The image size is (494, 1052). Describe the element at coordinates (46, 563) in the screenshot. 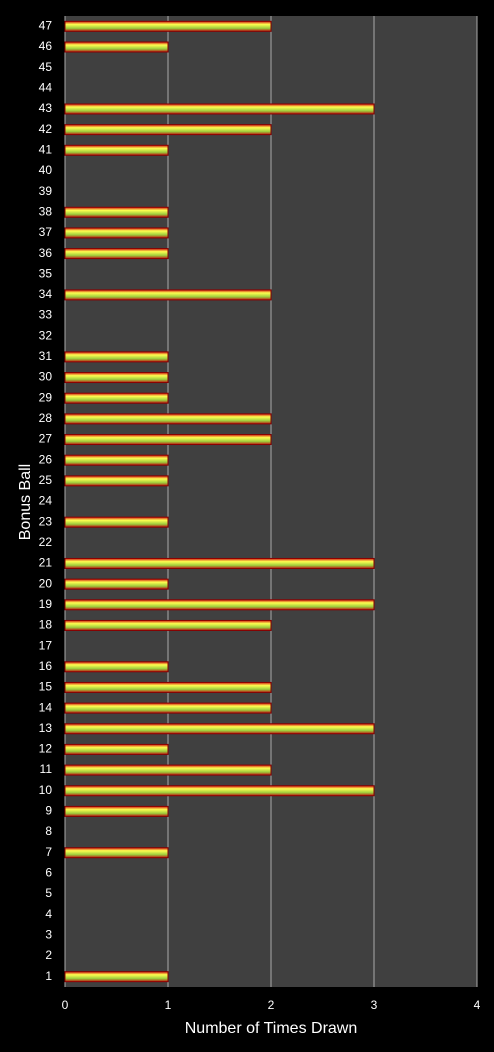

I see `y-tick-label: 21` at that location.